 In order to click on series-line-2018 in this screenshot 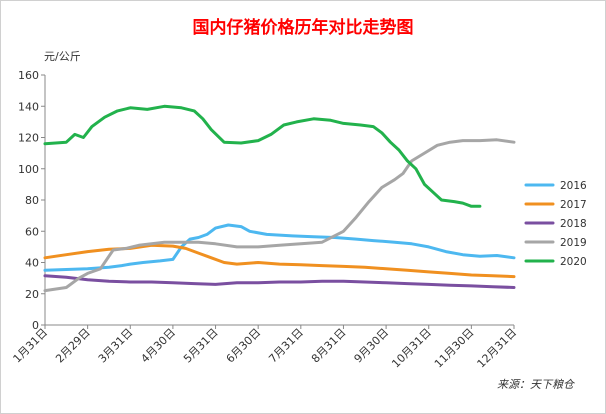, I will do `click(279, 281)`.